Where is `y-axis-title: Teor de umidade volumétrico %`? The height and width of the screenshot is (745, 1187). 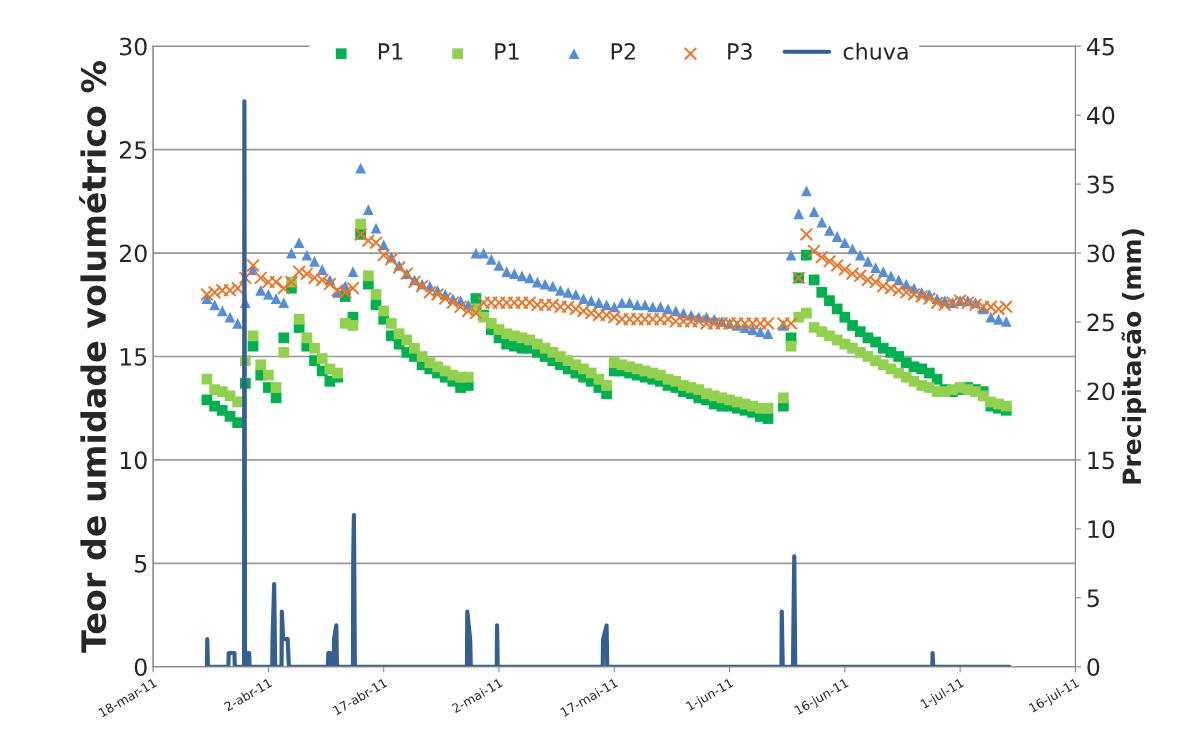
y-axis-title: Teor de umidade volumétrico % is located at coordinates (93, 357).